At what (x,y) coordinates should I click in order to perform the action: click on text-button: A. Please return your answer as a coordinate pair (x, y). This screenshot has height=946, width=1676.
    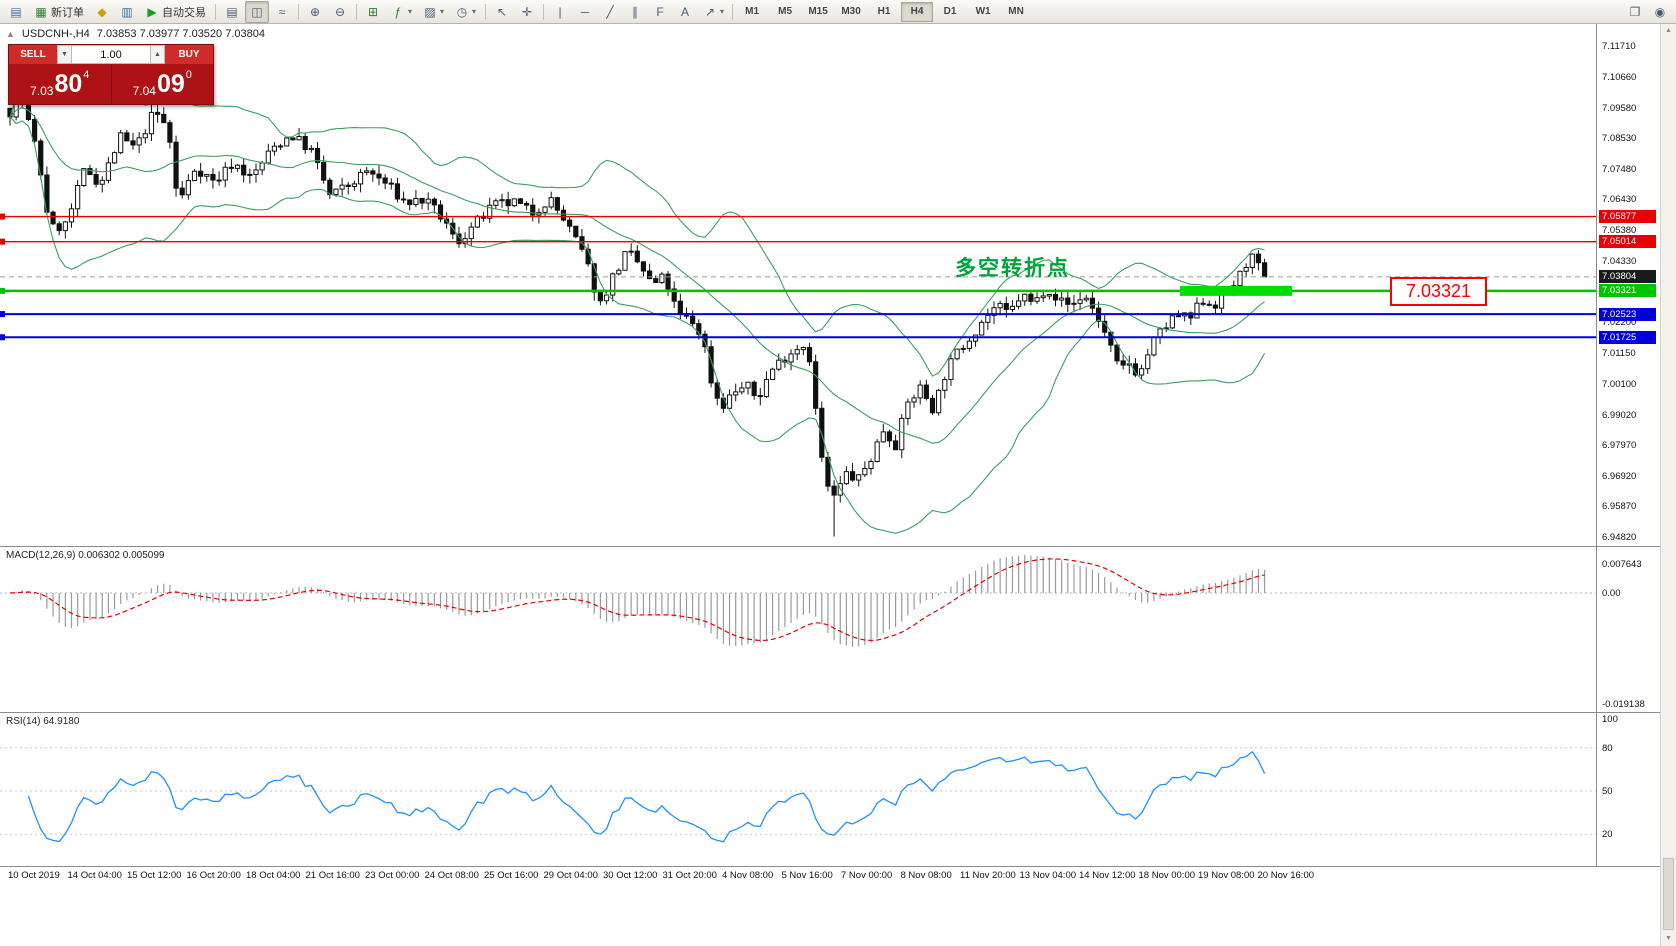
    Looking at the image, I should click on (685, 12).